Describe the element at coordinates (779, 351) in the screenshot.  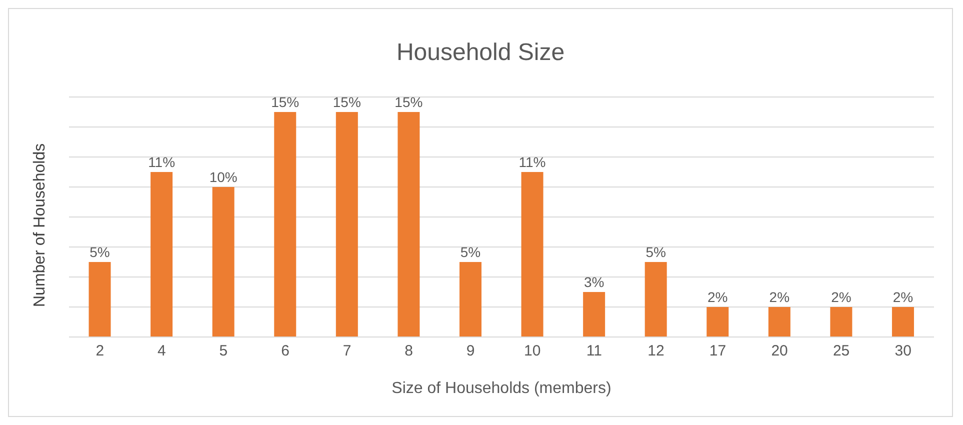
I see `x-tick-label: 20` at that location.